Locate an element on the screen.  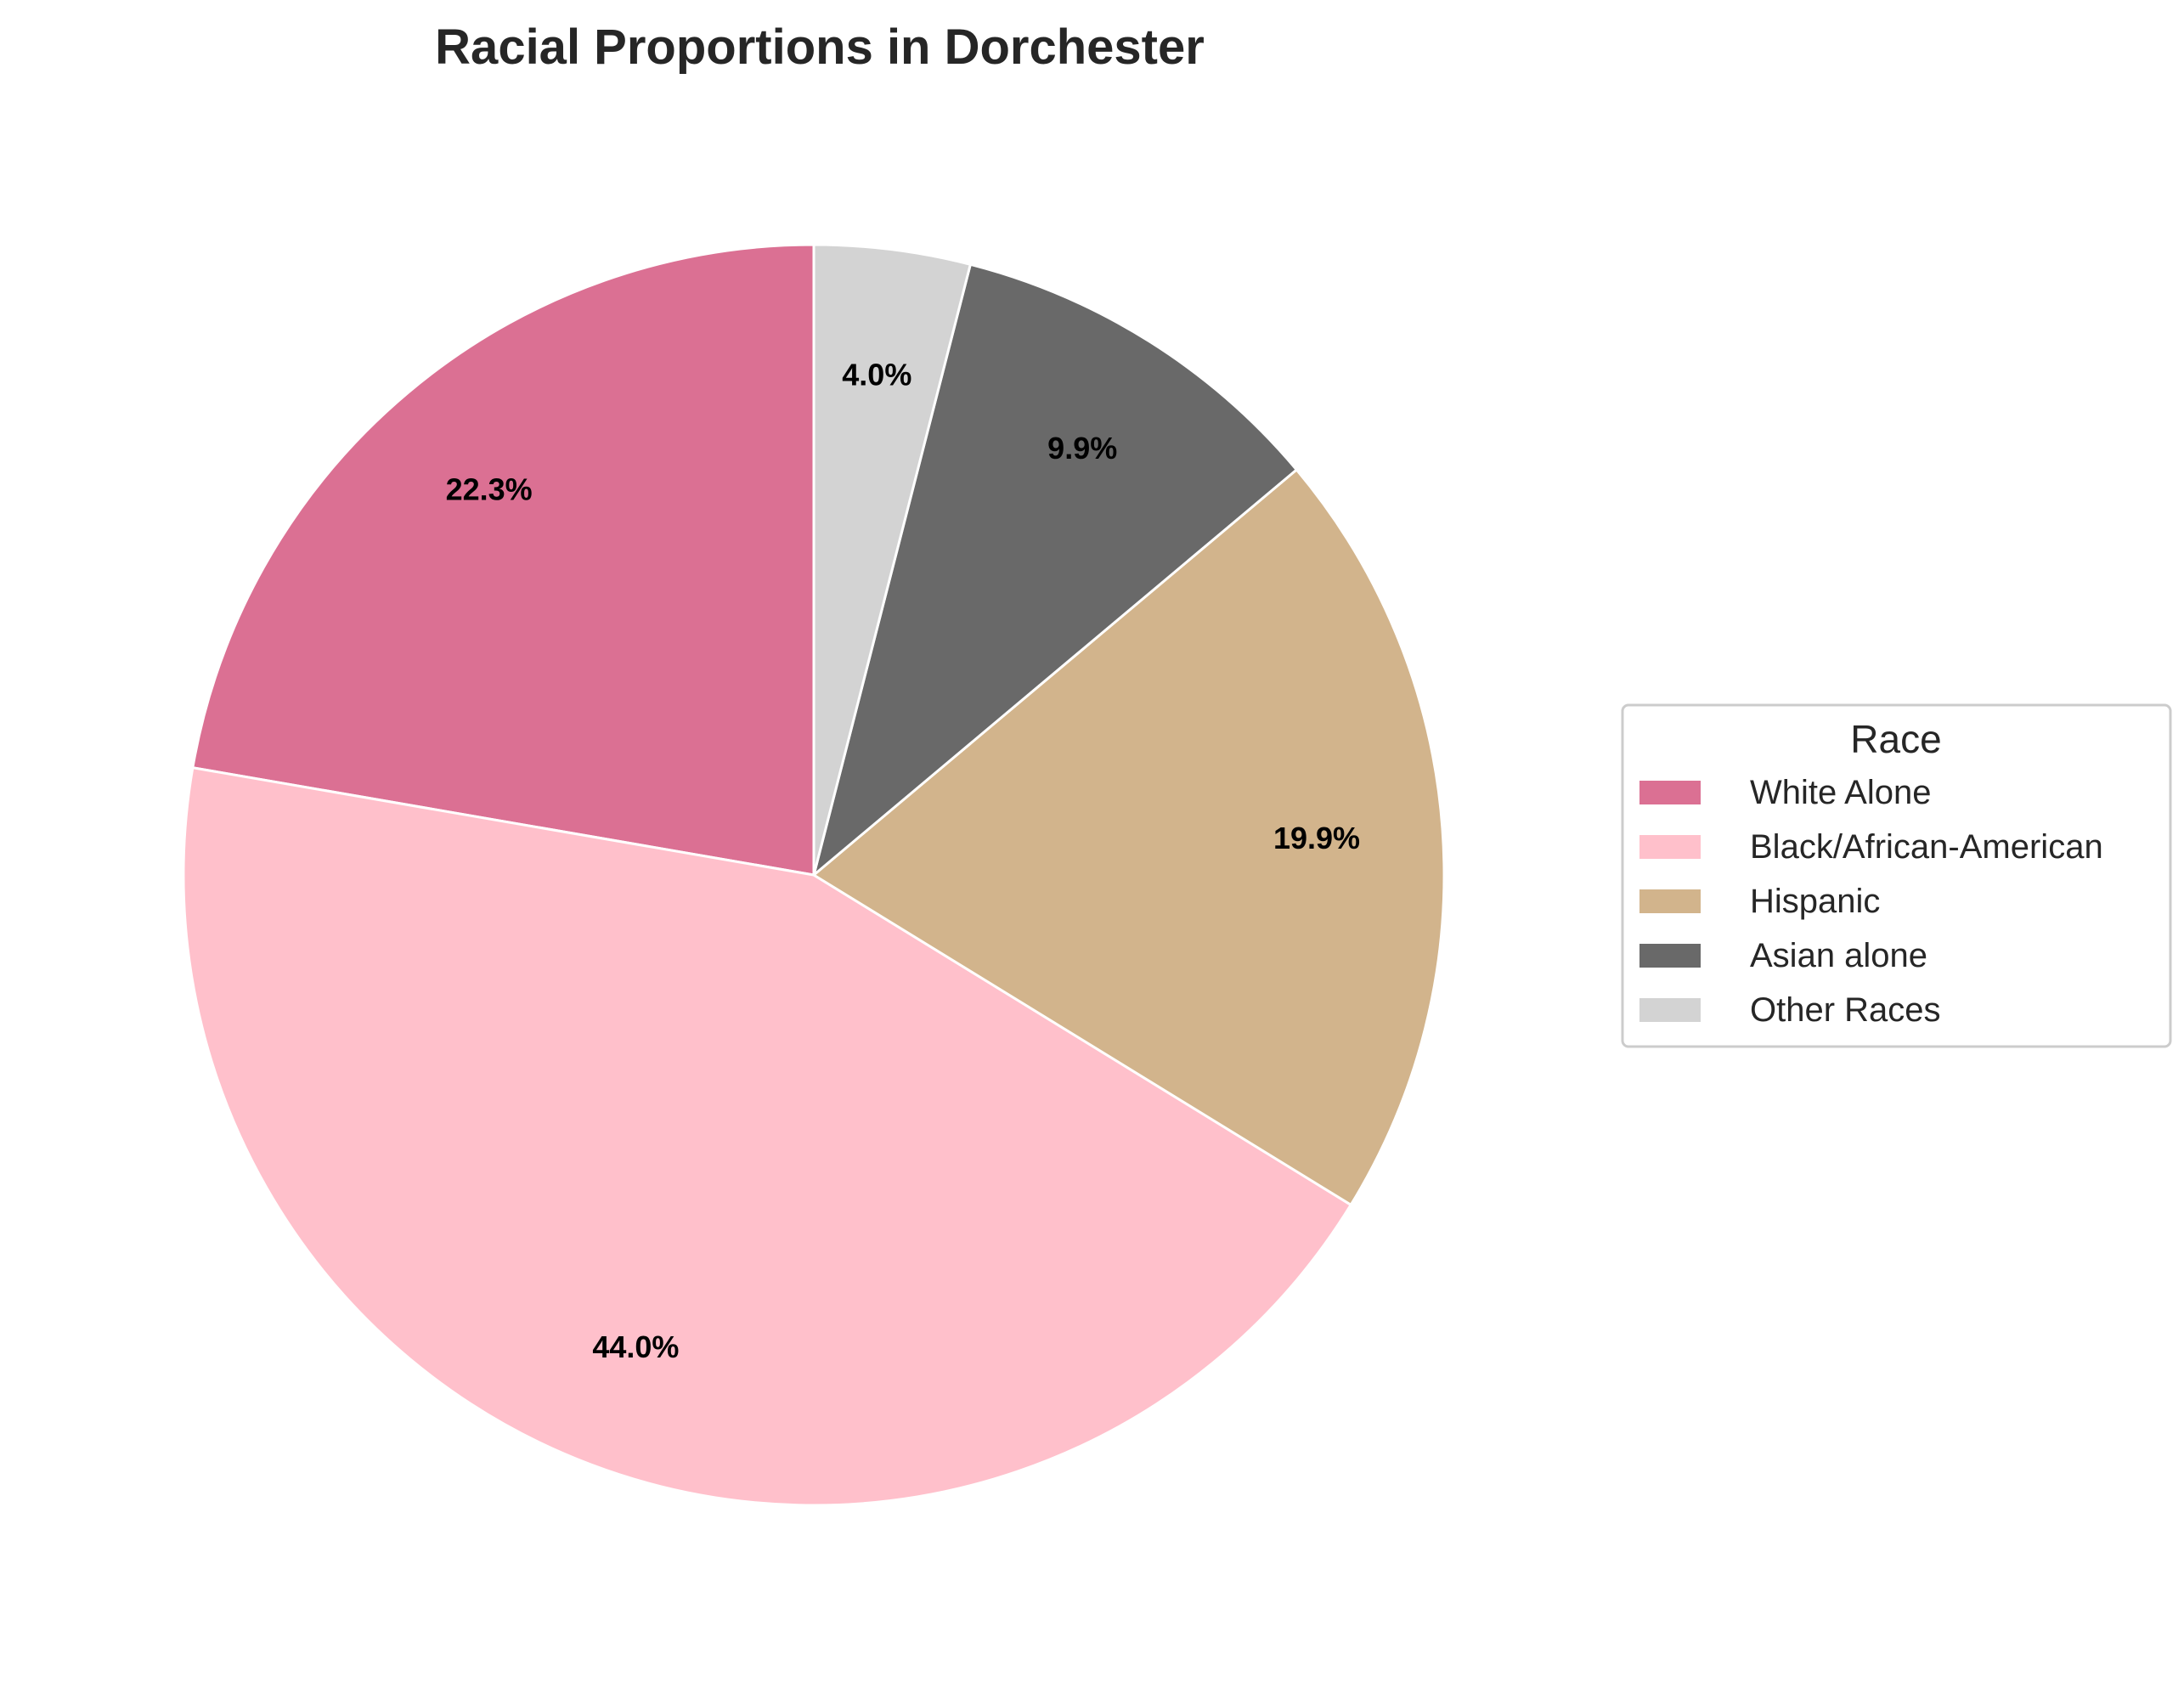
legend-label-hispanic: Hispanic is located at coordinates (1815, 902).